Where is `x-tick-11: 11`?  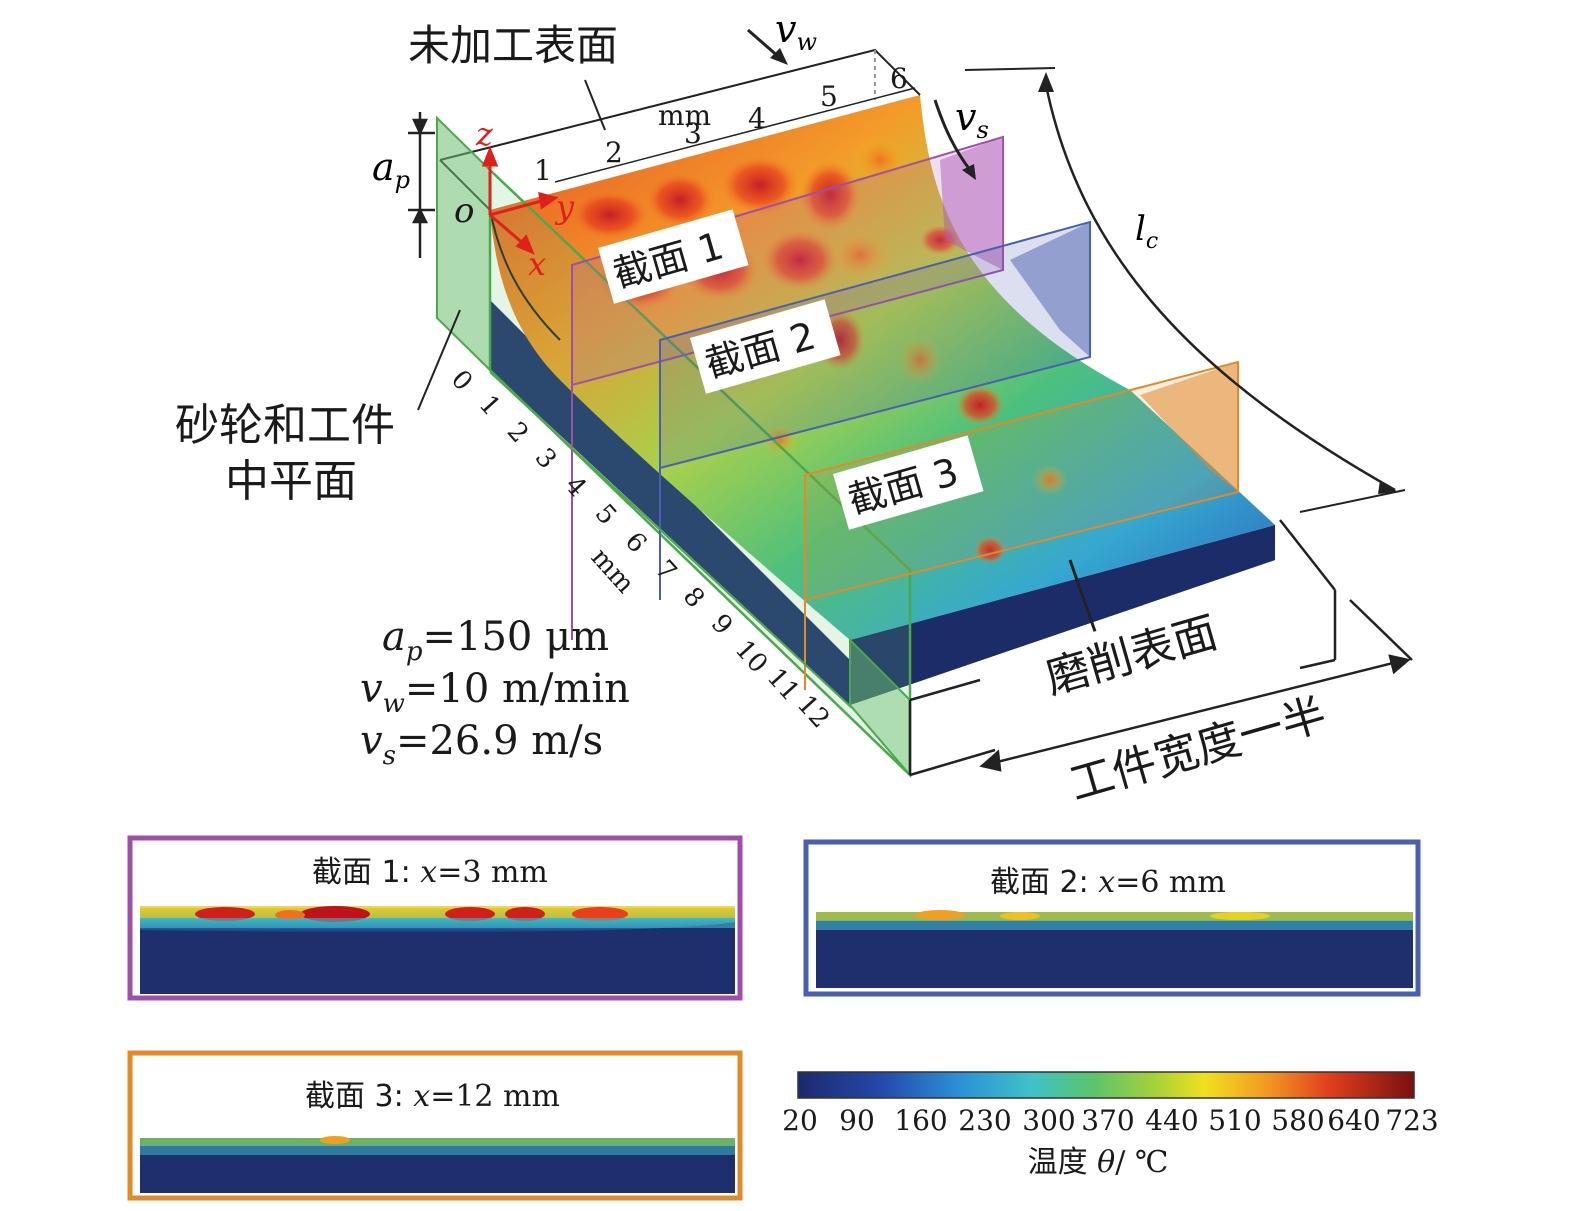 x-tick-11: 11 is located at coordinates (783, 685).